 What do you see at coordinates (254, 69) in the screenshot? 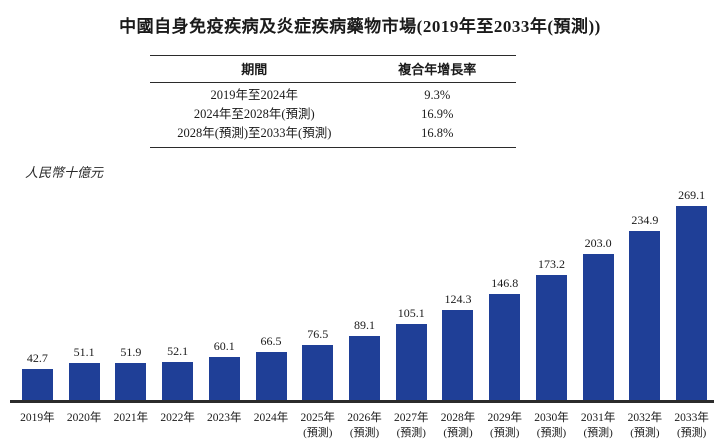
I see `table-header-period: 期間` at bounding box center [254, 69].